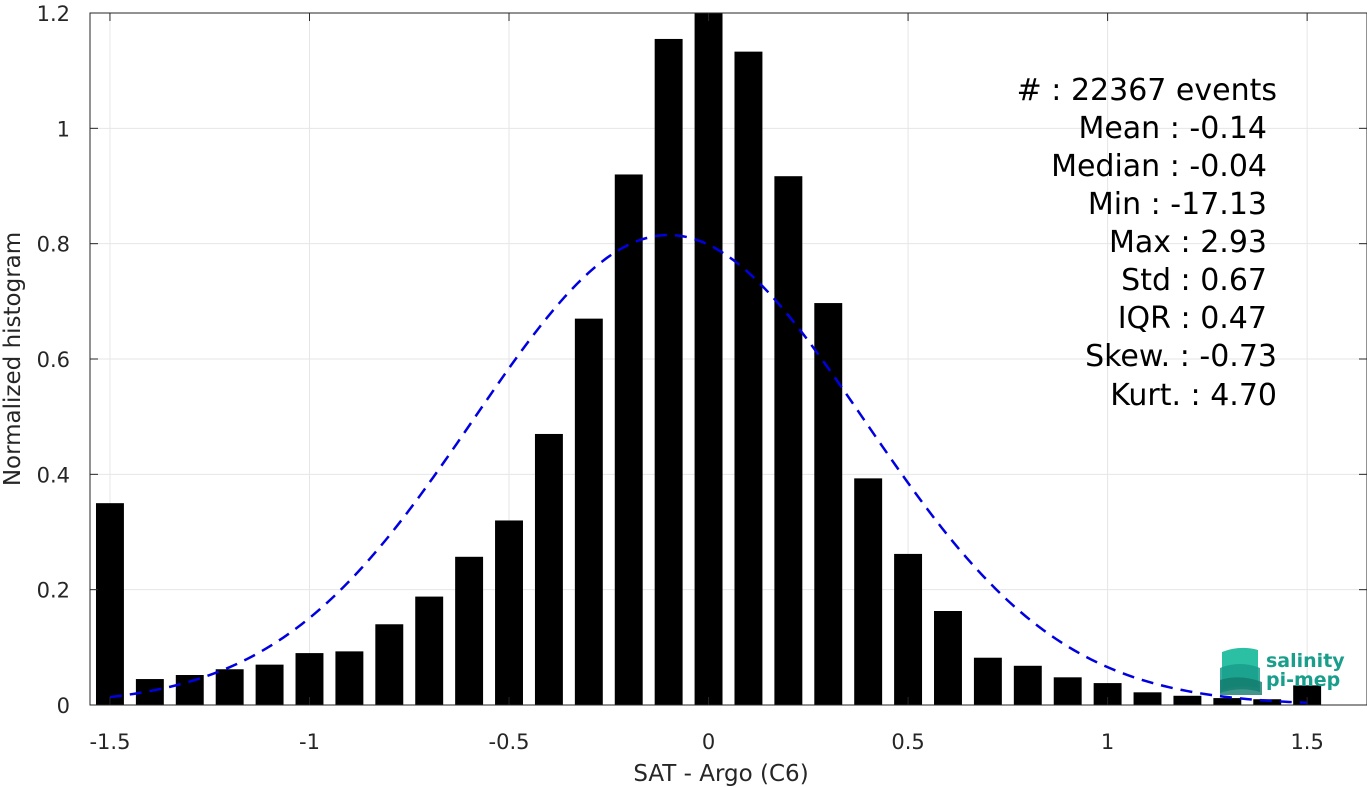 The width and height of the screenshot is (1367, 787). Describe the element at coordinates (1193, 395) in the screenshot. I see `stat-kurt: Kurt. : 4.70` at that location.